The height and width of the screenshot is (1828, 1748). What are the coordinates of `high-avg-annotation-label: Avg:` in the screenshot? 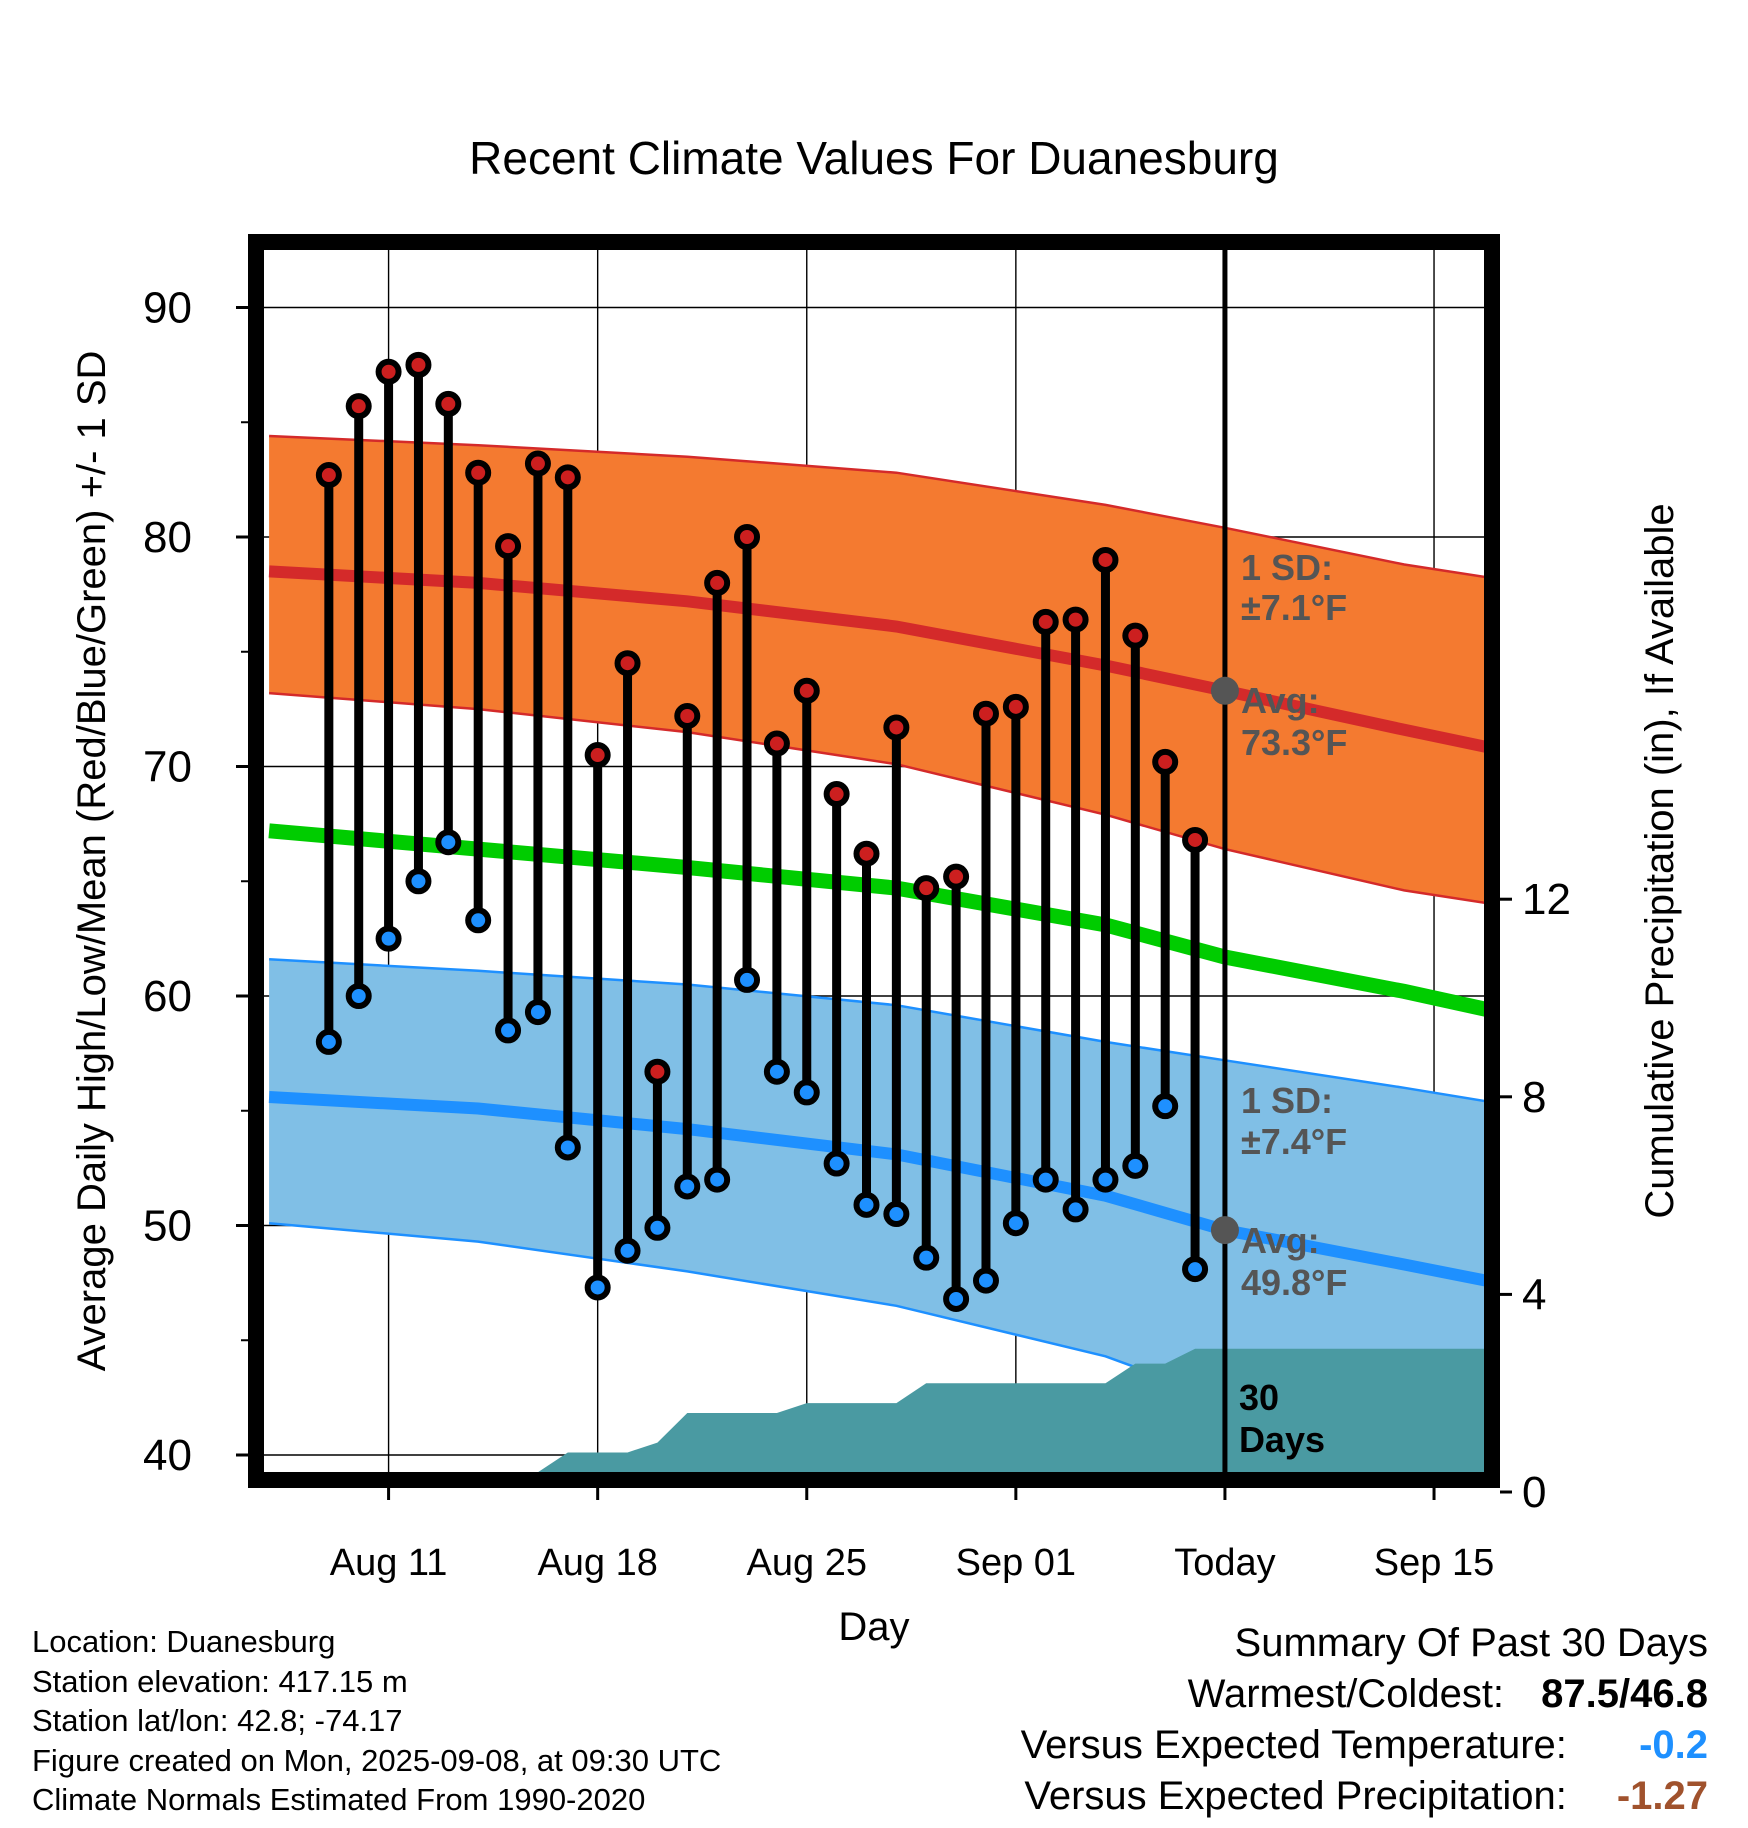 It's located at (1280, 700).